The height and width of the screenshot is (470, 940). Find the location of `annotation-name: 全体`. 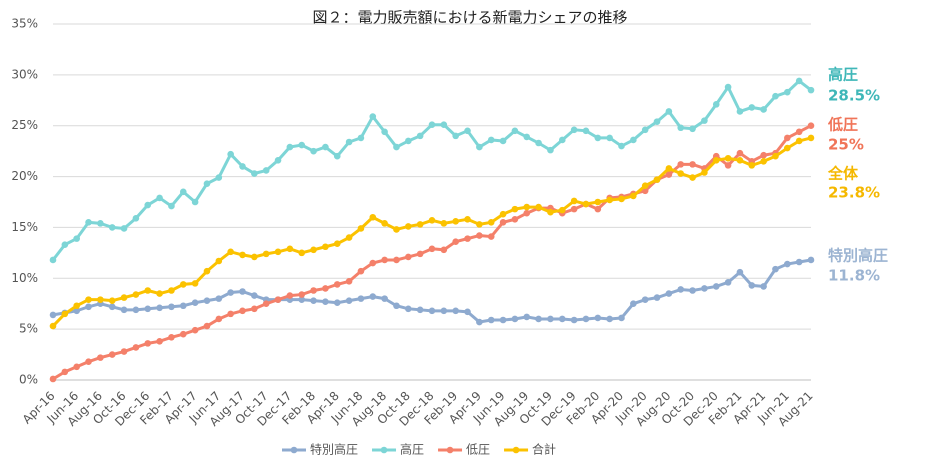

annotation-name: 全体 is located at coordinates (843, 174).